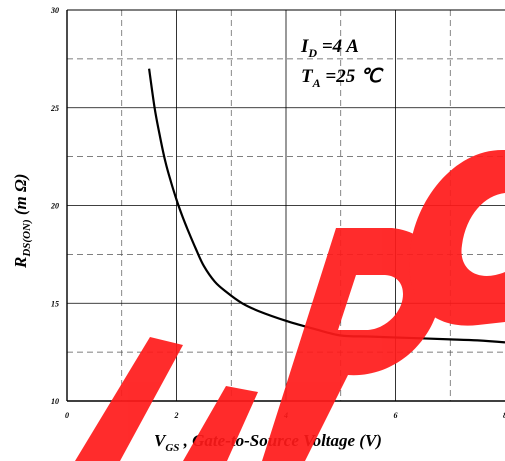 This screenshot has width=505, height=461. Describe the element at coordinates (329, 48) in the screenshot. I see `annotation-drain-current: ID =4 A` at that location.